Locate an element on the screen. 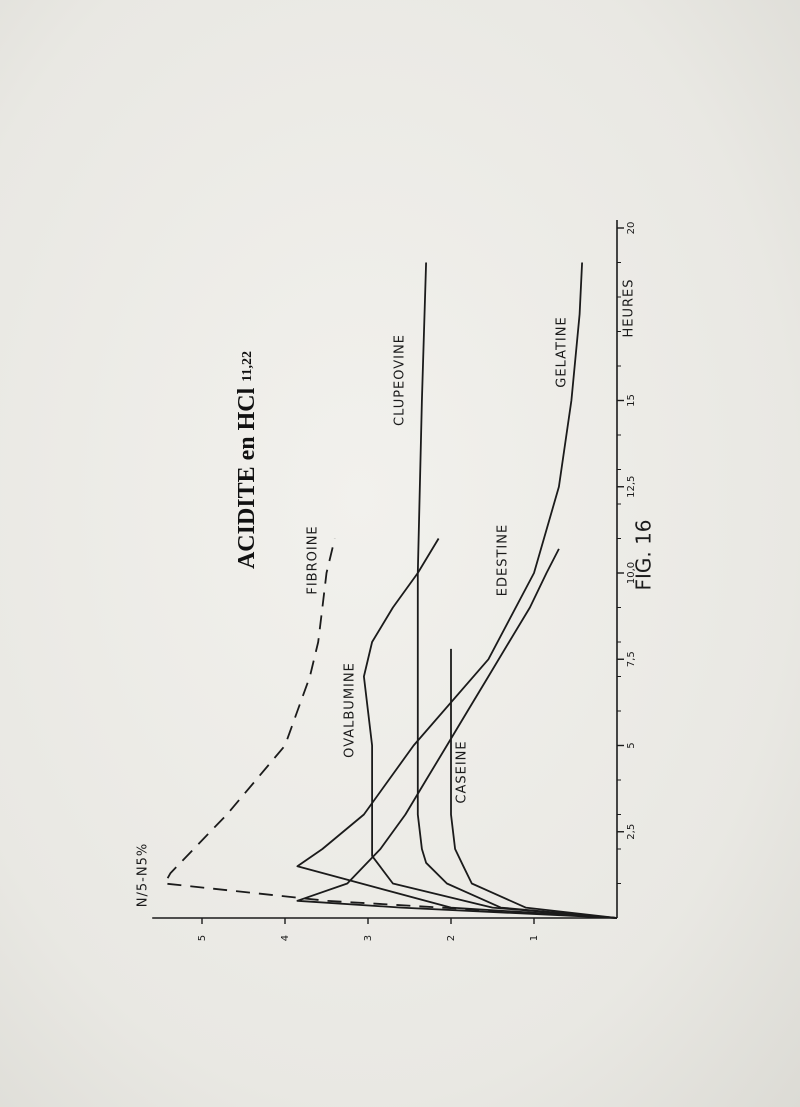 This screenshot has height=1107, width=800. y-tick-label: 2 is located at coordinates (451, 938).